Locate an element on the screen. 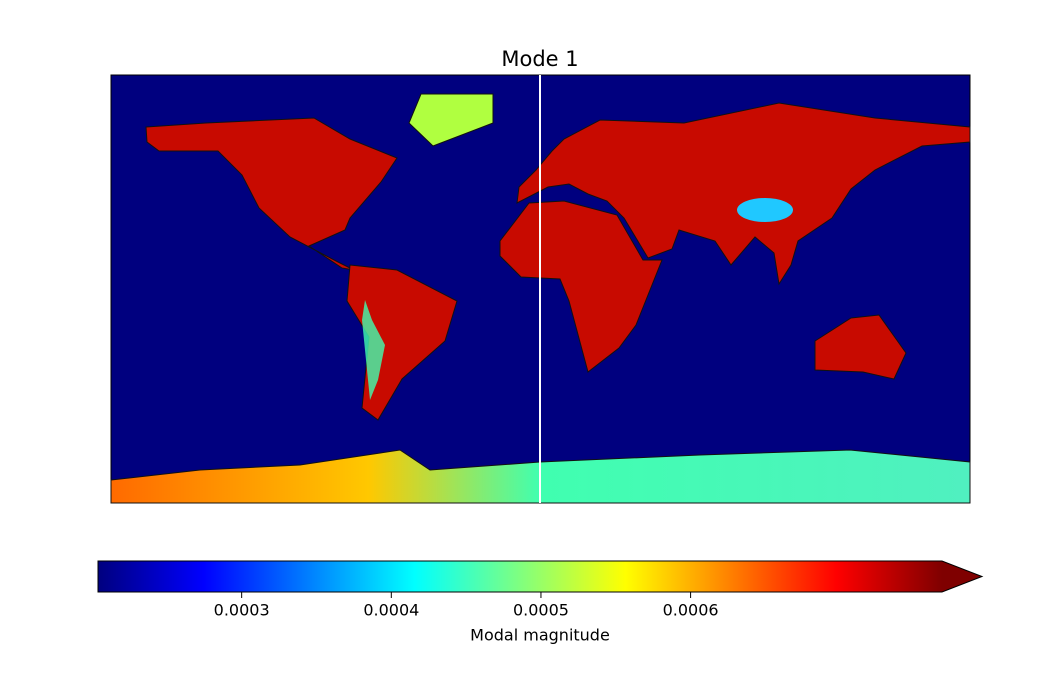 The height and width of the screenshot is (699, 1053). colorbar-tick-label: 0.0003 is located at coordinates (242, 610).